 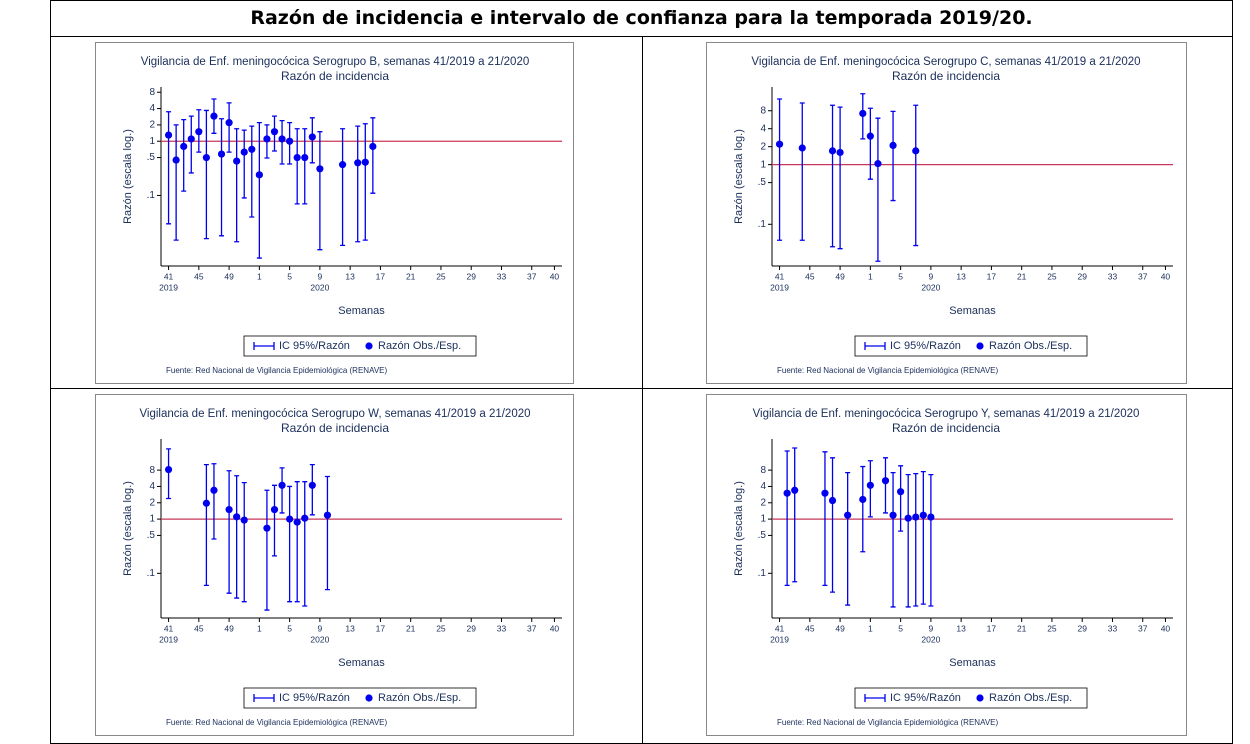 I want to click on x-tick-label: 33, so click(x=502, y=628).